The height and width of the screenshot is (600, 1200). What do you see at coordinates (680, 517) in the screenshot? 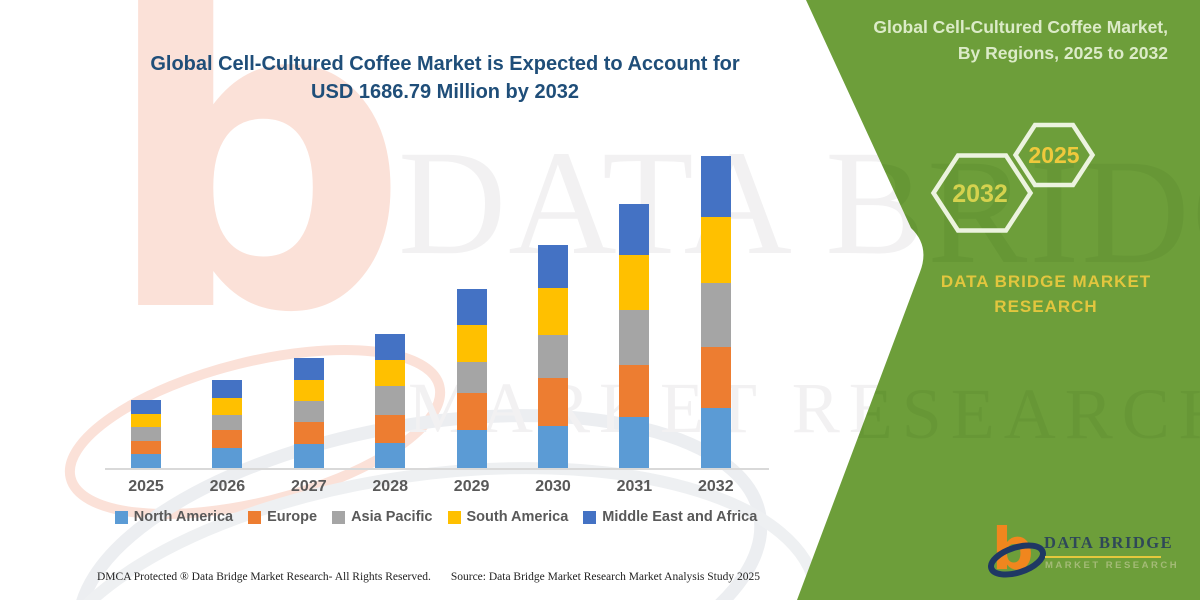
I see `legend-label: Middle East and Africa` at bounding box center [680, 517].